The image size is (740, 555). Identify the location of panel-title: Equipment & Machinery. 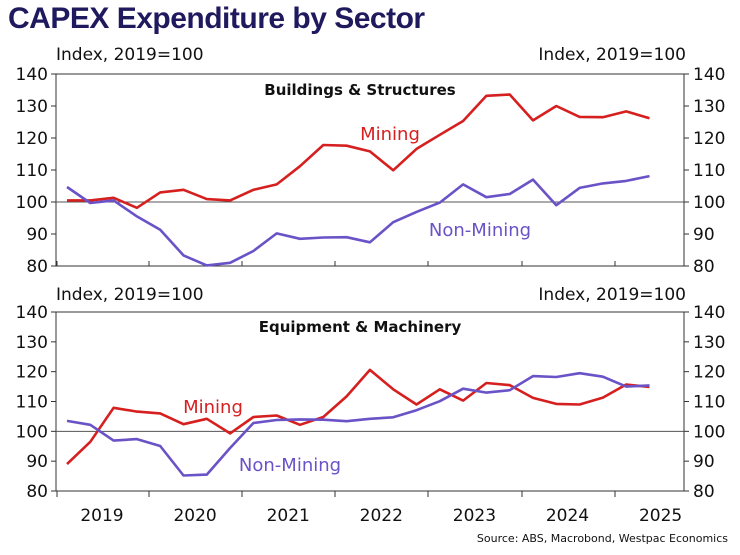
(360, 327).